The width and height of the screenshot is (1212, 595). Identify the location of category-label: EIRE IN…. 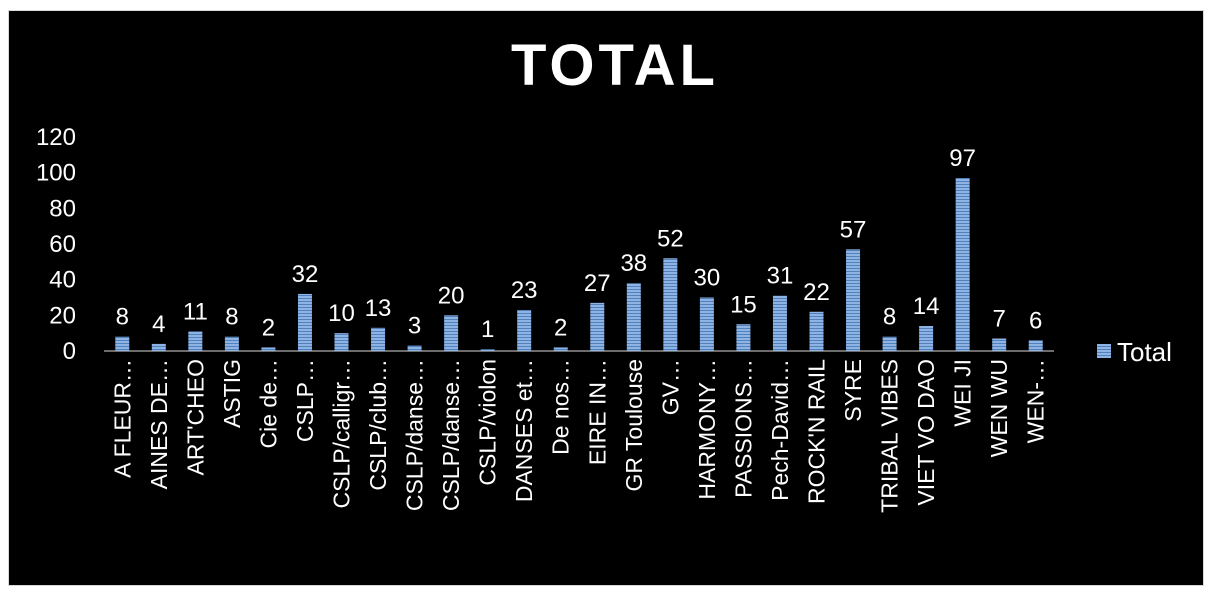
(597, 412).